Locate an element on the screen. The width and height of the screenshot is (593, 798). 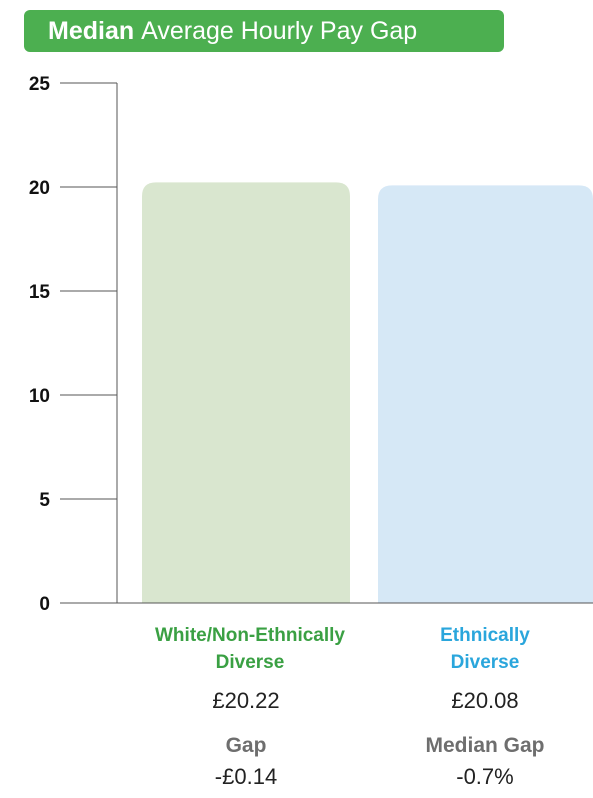
title-rest: Average Hourly Pay Gap is located at coordinates (279, 30).